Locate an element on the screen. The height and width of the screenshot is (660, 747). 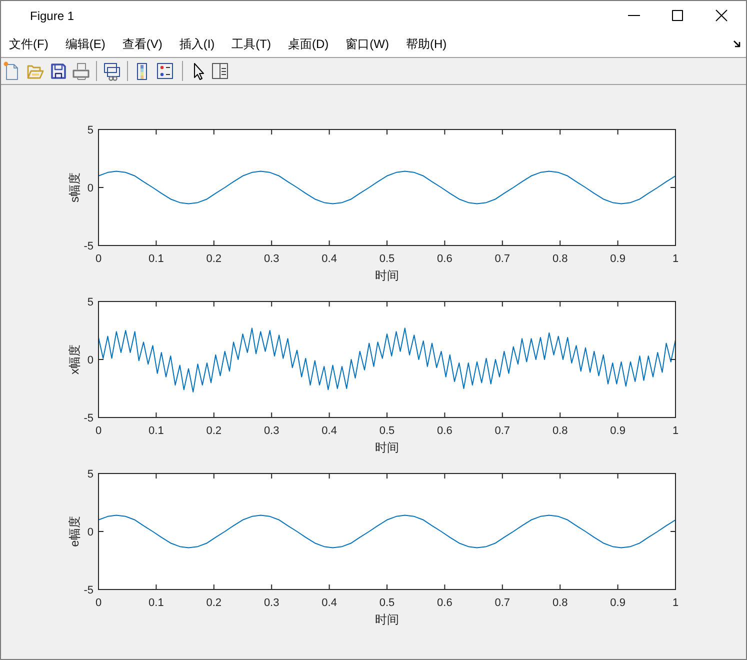
text: 查看(V) is located at coordinates (142, 44).